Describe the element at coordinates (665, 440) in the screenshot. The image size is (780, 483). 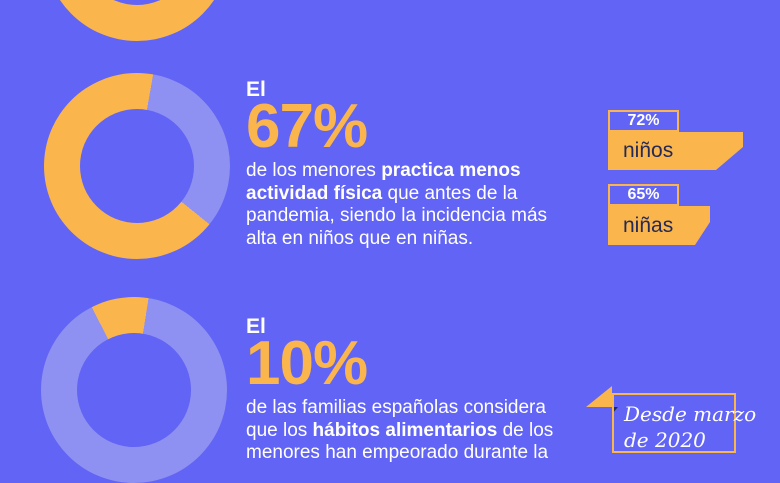
I see `note-line-2: de 2020` at that location.